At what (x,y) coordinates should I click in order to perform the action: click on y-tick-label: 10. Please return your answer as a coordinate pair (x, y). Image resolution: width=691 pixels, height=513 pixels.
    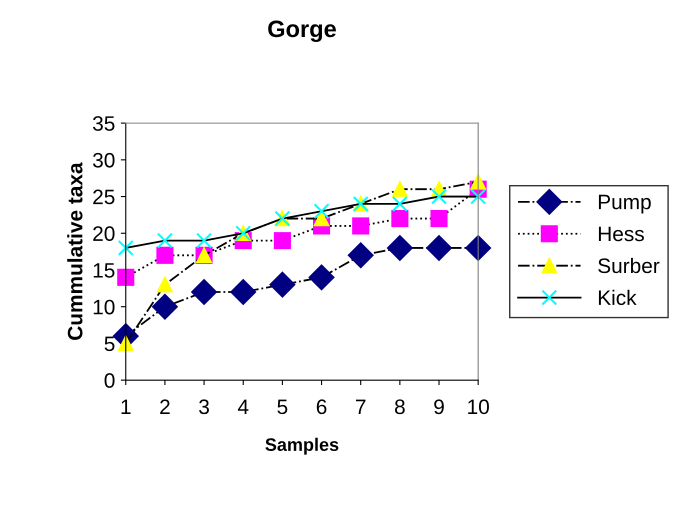
    Looking at the image, I should click on (104, 307).